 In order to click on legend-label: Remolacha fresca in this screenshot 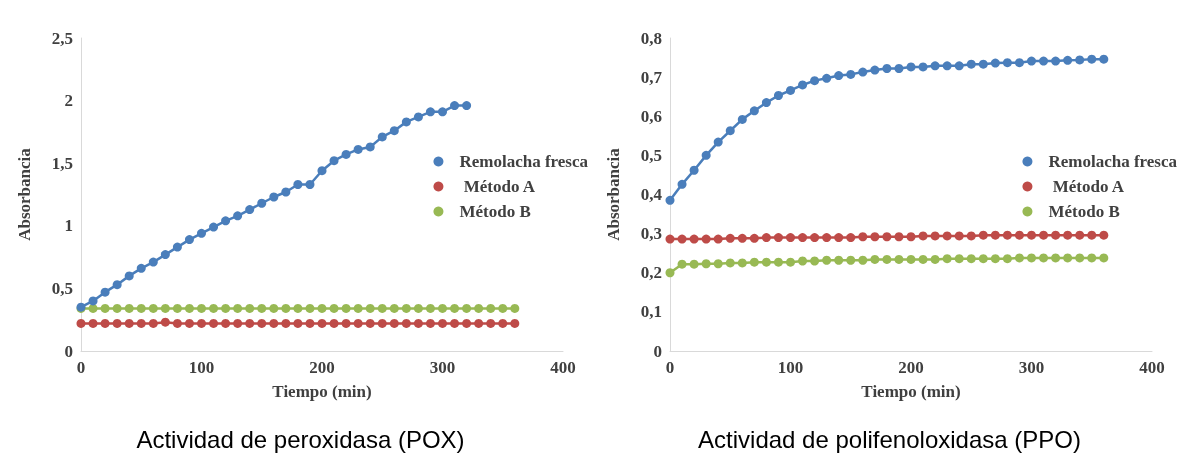, I will do `click(1113, 161)`.